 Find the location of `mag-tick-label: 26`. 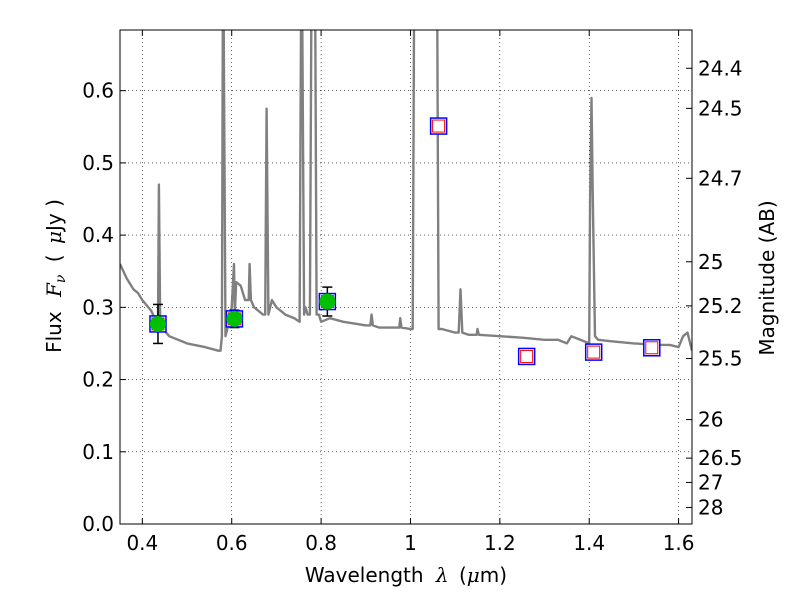

mag-tick-label: 26 is located at coordinates (710, 420).